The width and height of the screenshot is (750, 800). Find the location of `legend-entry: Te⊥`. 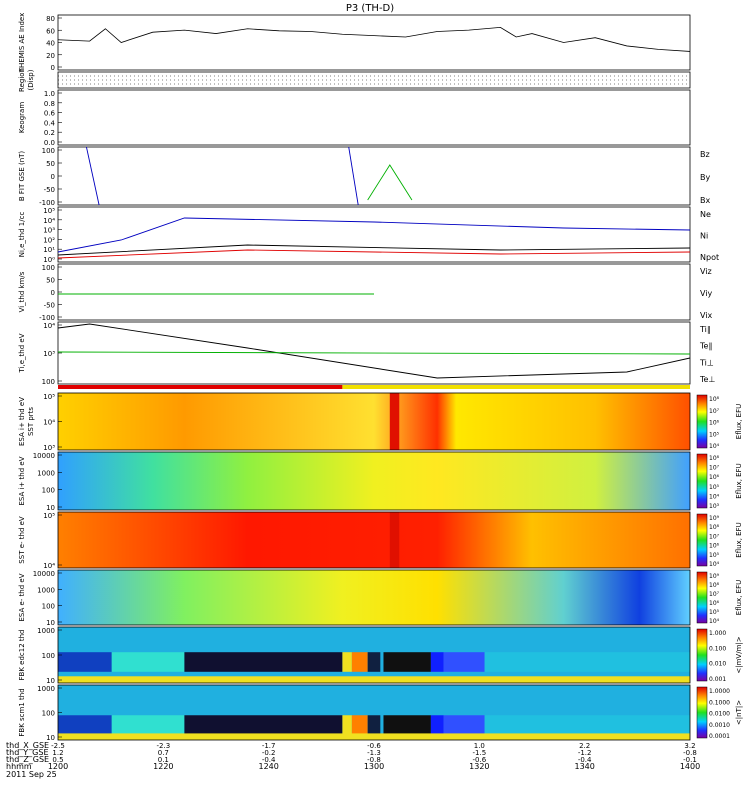

legend-entry: Te⊥ is located at coordinates (707, 379).